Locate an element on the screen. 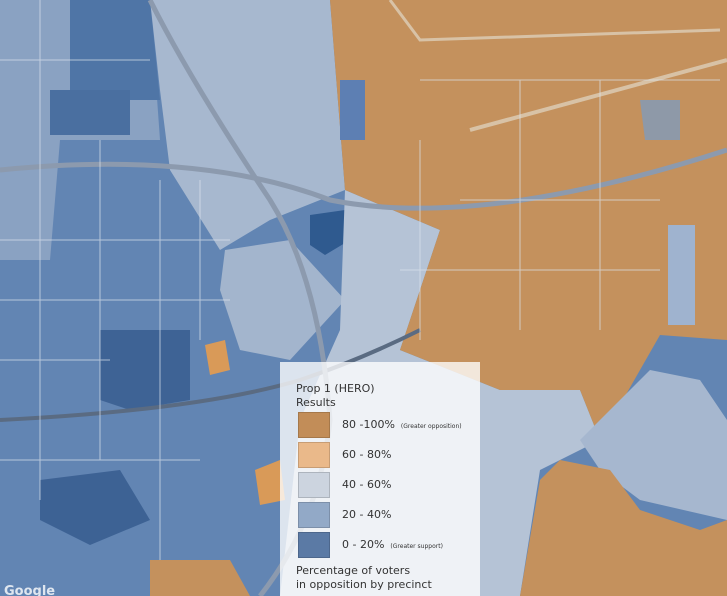 Image resolution: width=727 pixels, height=596 pixels. legend-range: 60 - 80% is located at coordinates (367, 454).